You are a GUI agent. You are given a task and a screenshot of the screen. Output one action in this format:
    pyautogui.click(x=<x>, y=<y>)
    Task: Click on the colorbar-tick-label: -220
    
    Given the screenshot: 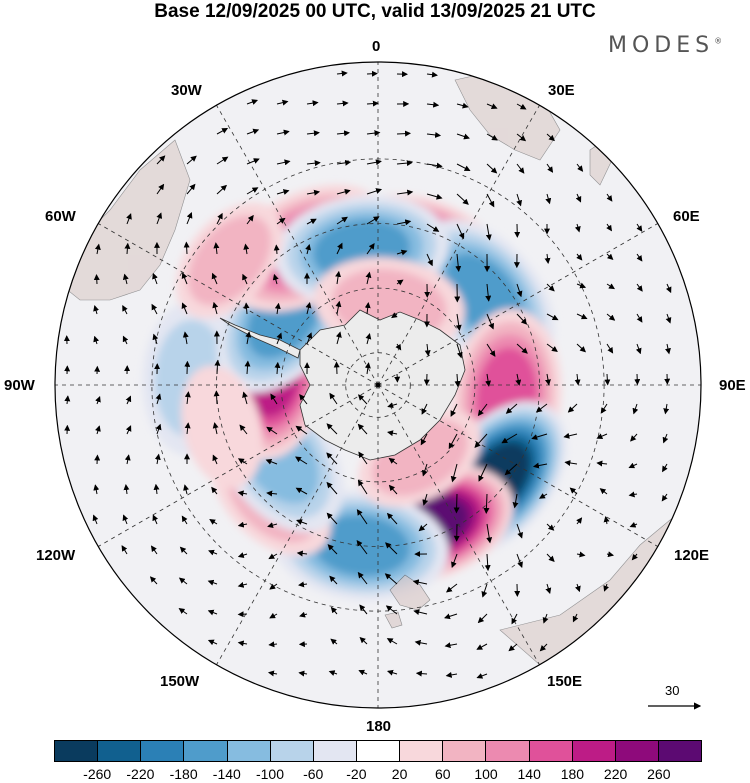 What is the action you would take?
    pyautogui.click(x=140, y=774)
    